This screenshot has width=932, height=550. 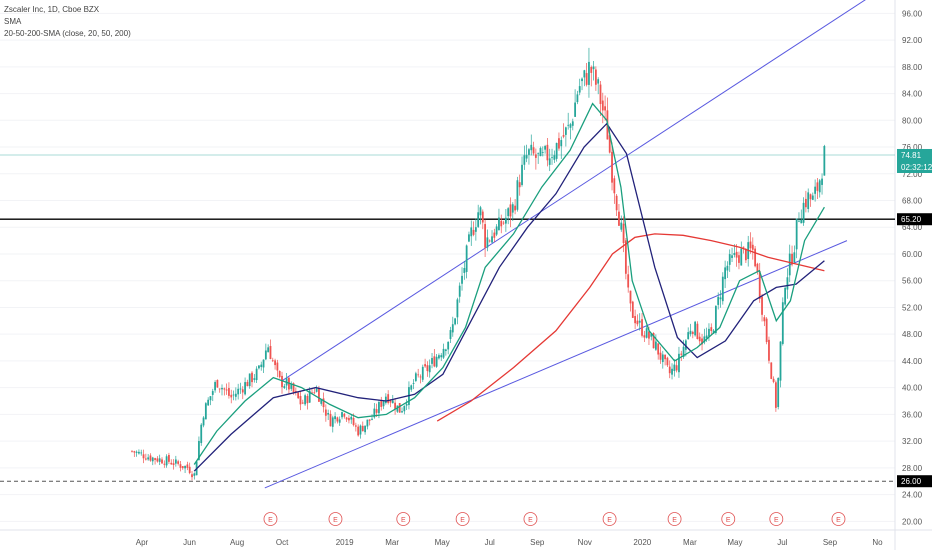 I want to click on y-tick-label: 48.00, so click(x=912, y=334).